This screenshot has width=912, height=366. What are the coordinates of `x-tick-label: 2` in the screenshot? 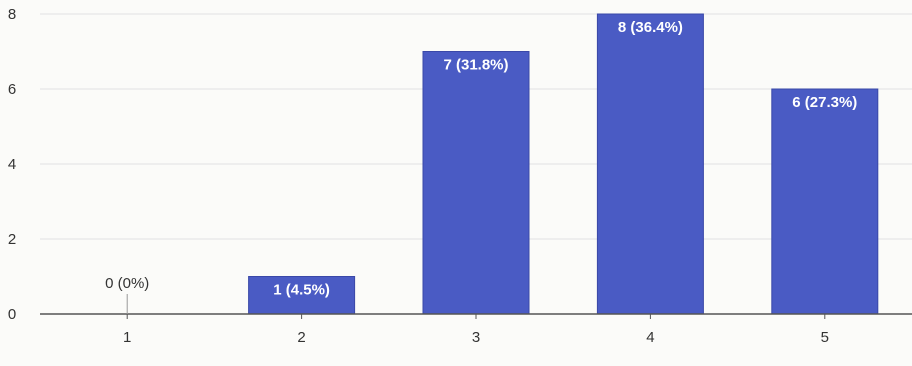 It's located at (301, 337).